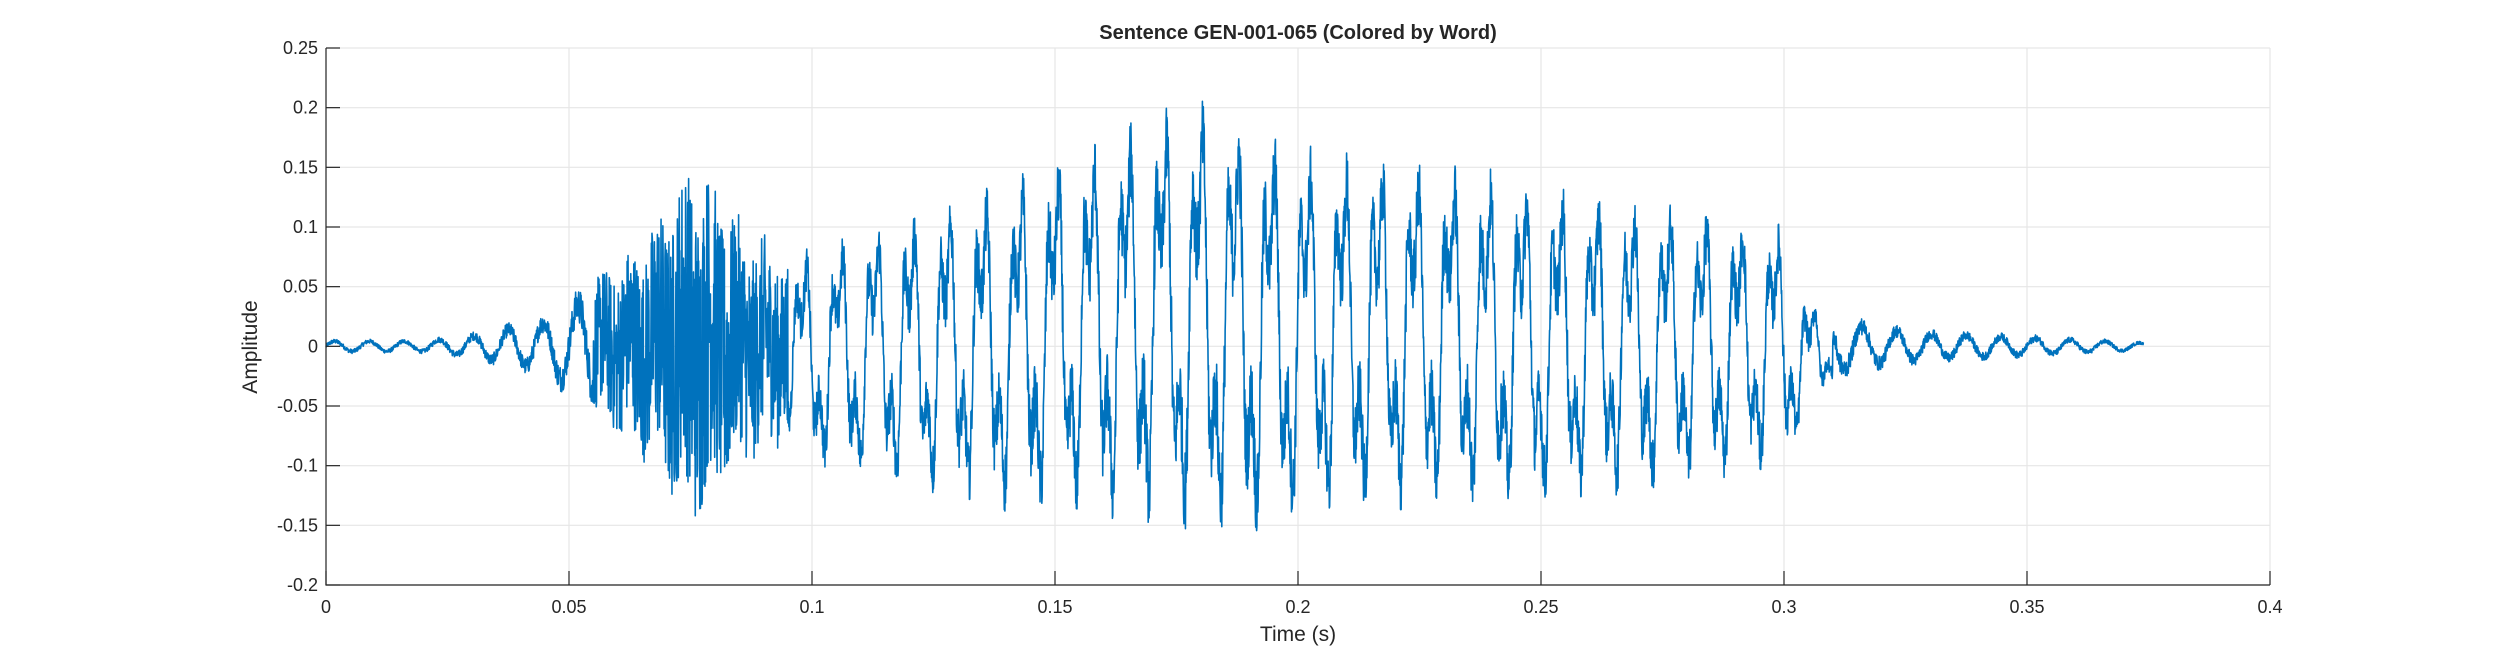 The image size is (2500, 657). Describe the element at coordinates (326, 607) in the screenshot. I see `x-tick-label: 0` at that location.